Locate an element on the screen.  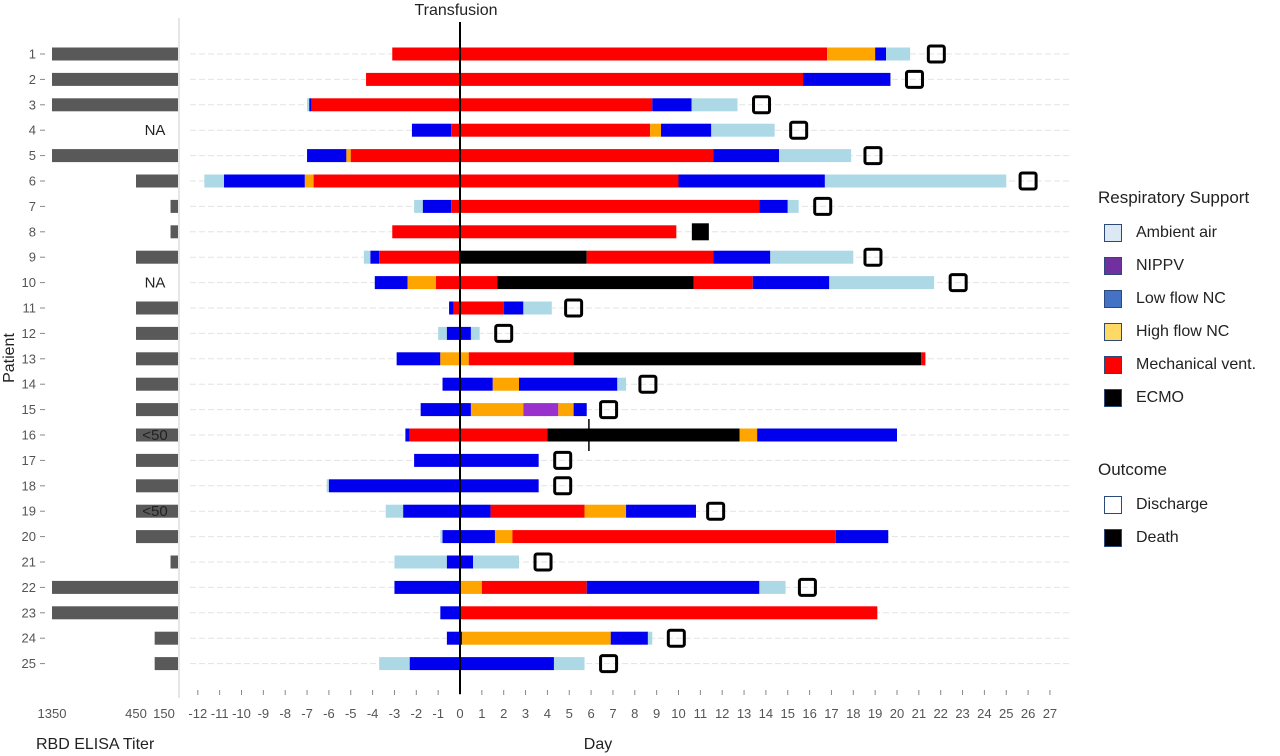
x-tick-label: -7 is located at coordinates (307, 713).